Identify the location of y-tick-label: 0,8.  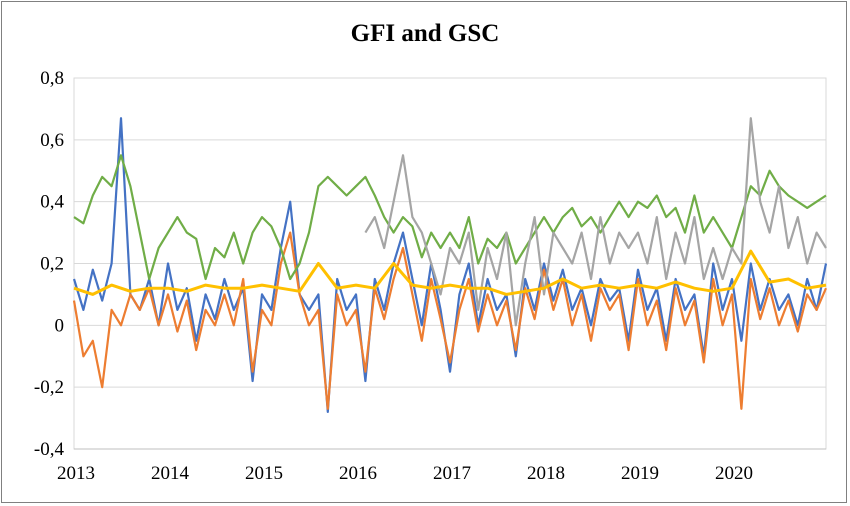
(52, 78).